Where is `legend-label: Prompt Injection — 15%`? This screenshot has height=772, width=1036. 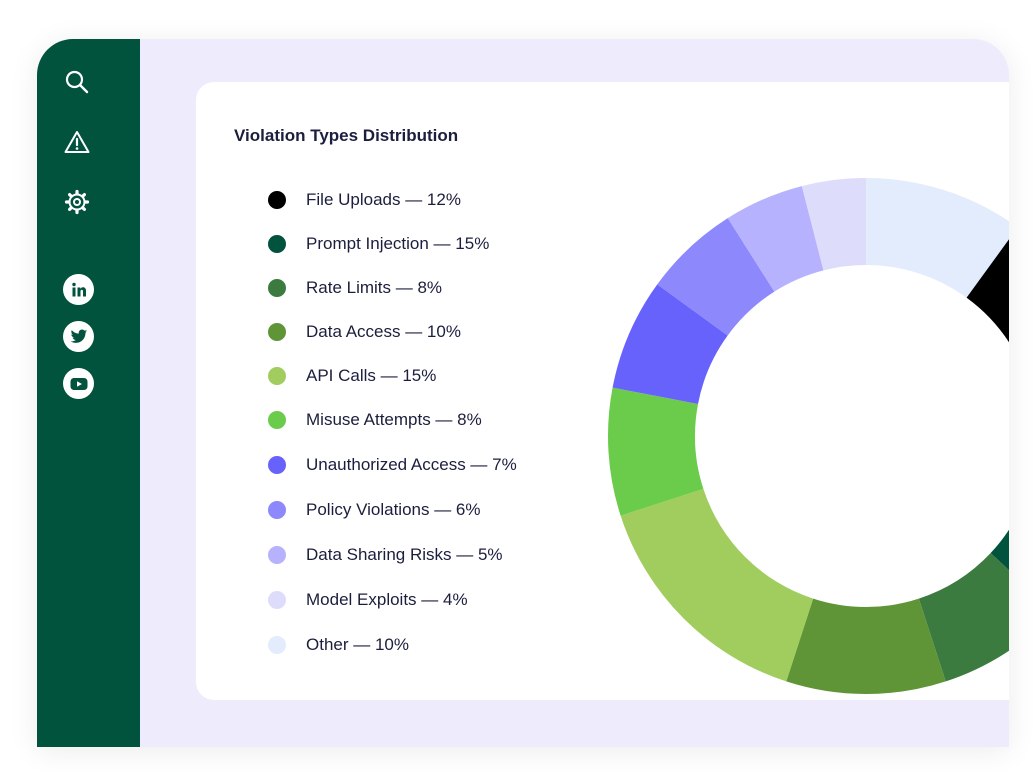
legend-label: Prompt Injection — 15% is located at coordinates (398, 243).